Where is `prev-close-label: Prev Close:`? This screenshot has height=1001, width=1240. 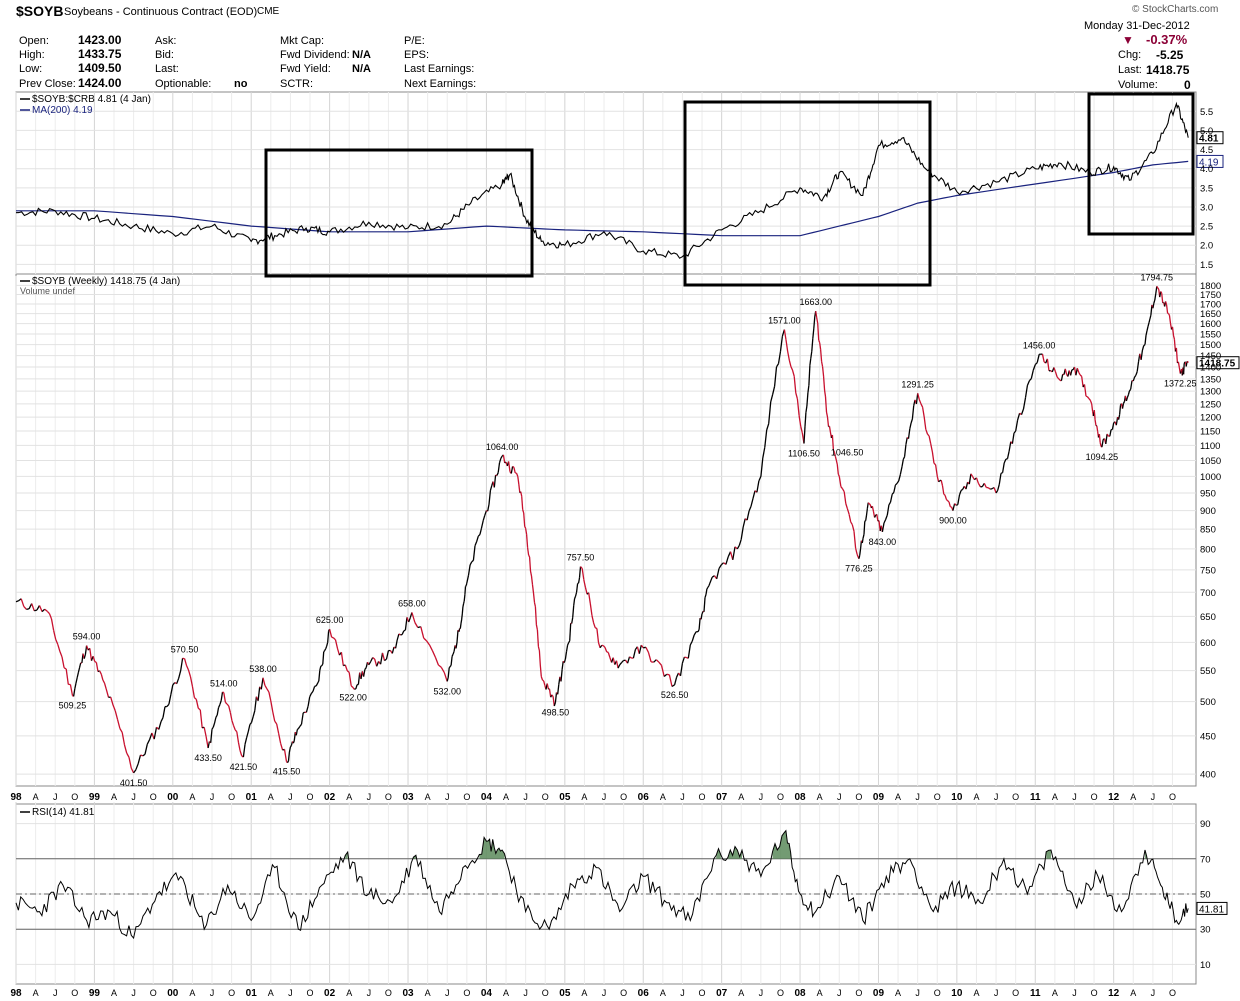 prev-close-label: Prev Close: is located at coordinates (47, 84).